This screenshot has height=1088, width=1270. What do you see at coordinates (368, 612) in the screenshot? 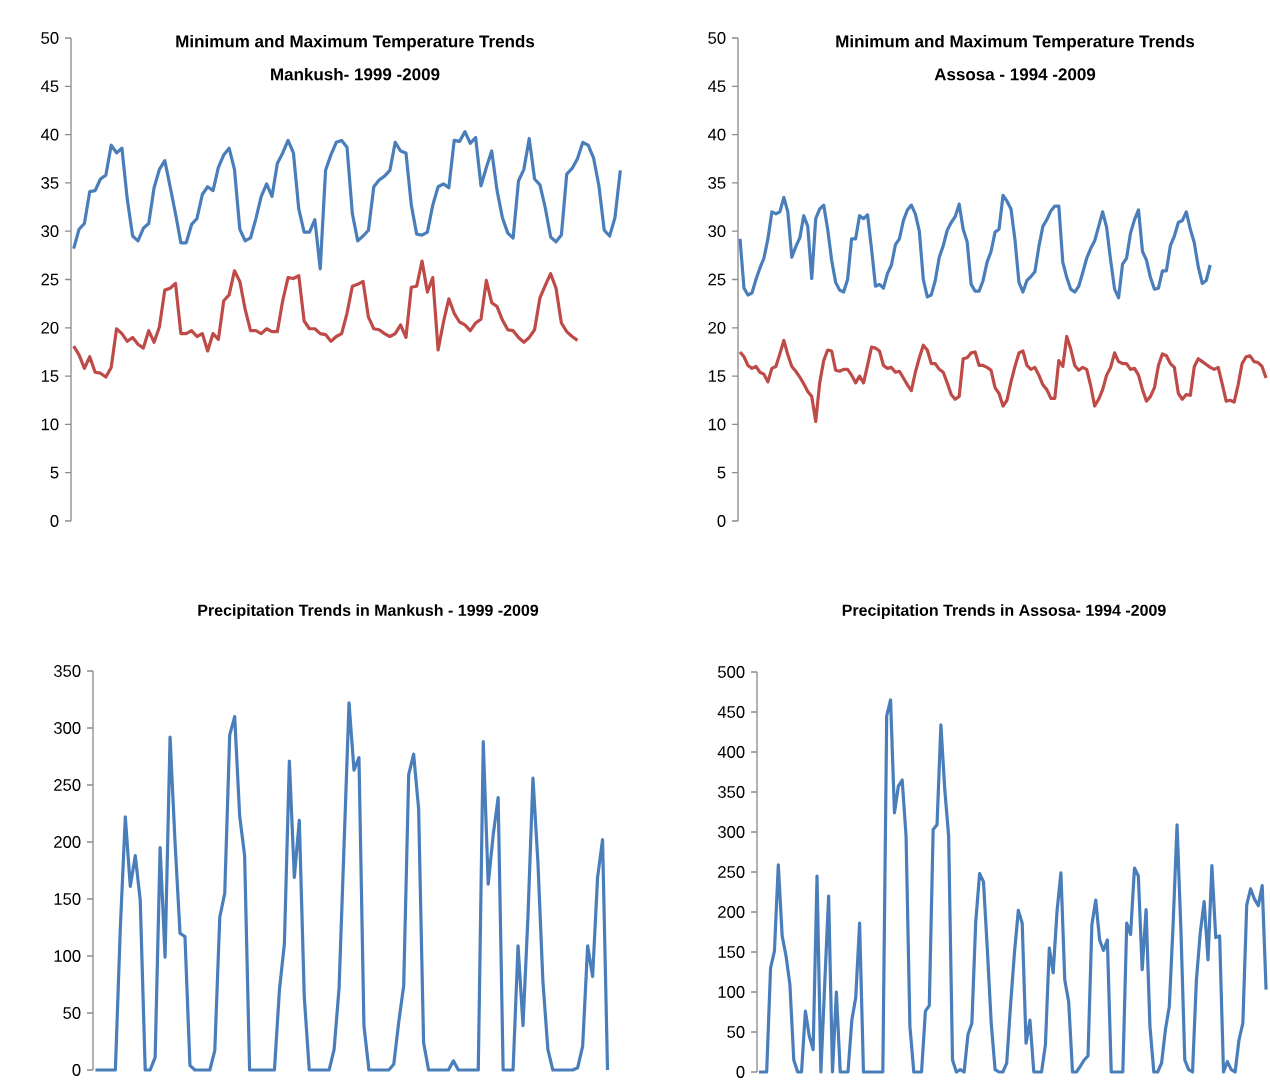
I see `chart-title: Precipitation Trends in Mankush - 1999 -2009` at bounding box center [368, 612].